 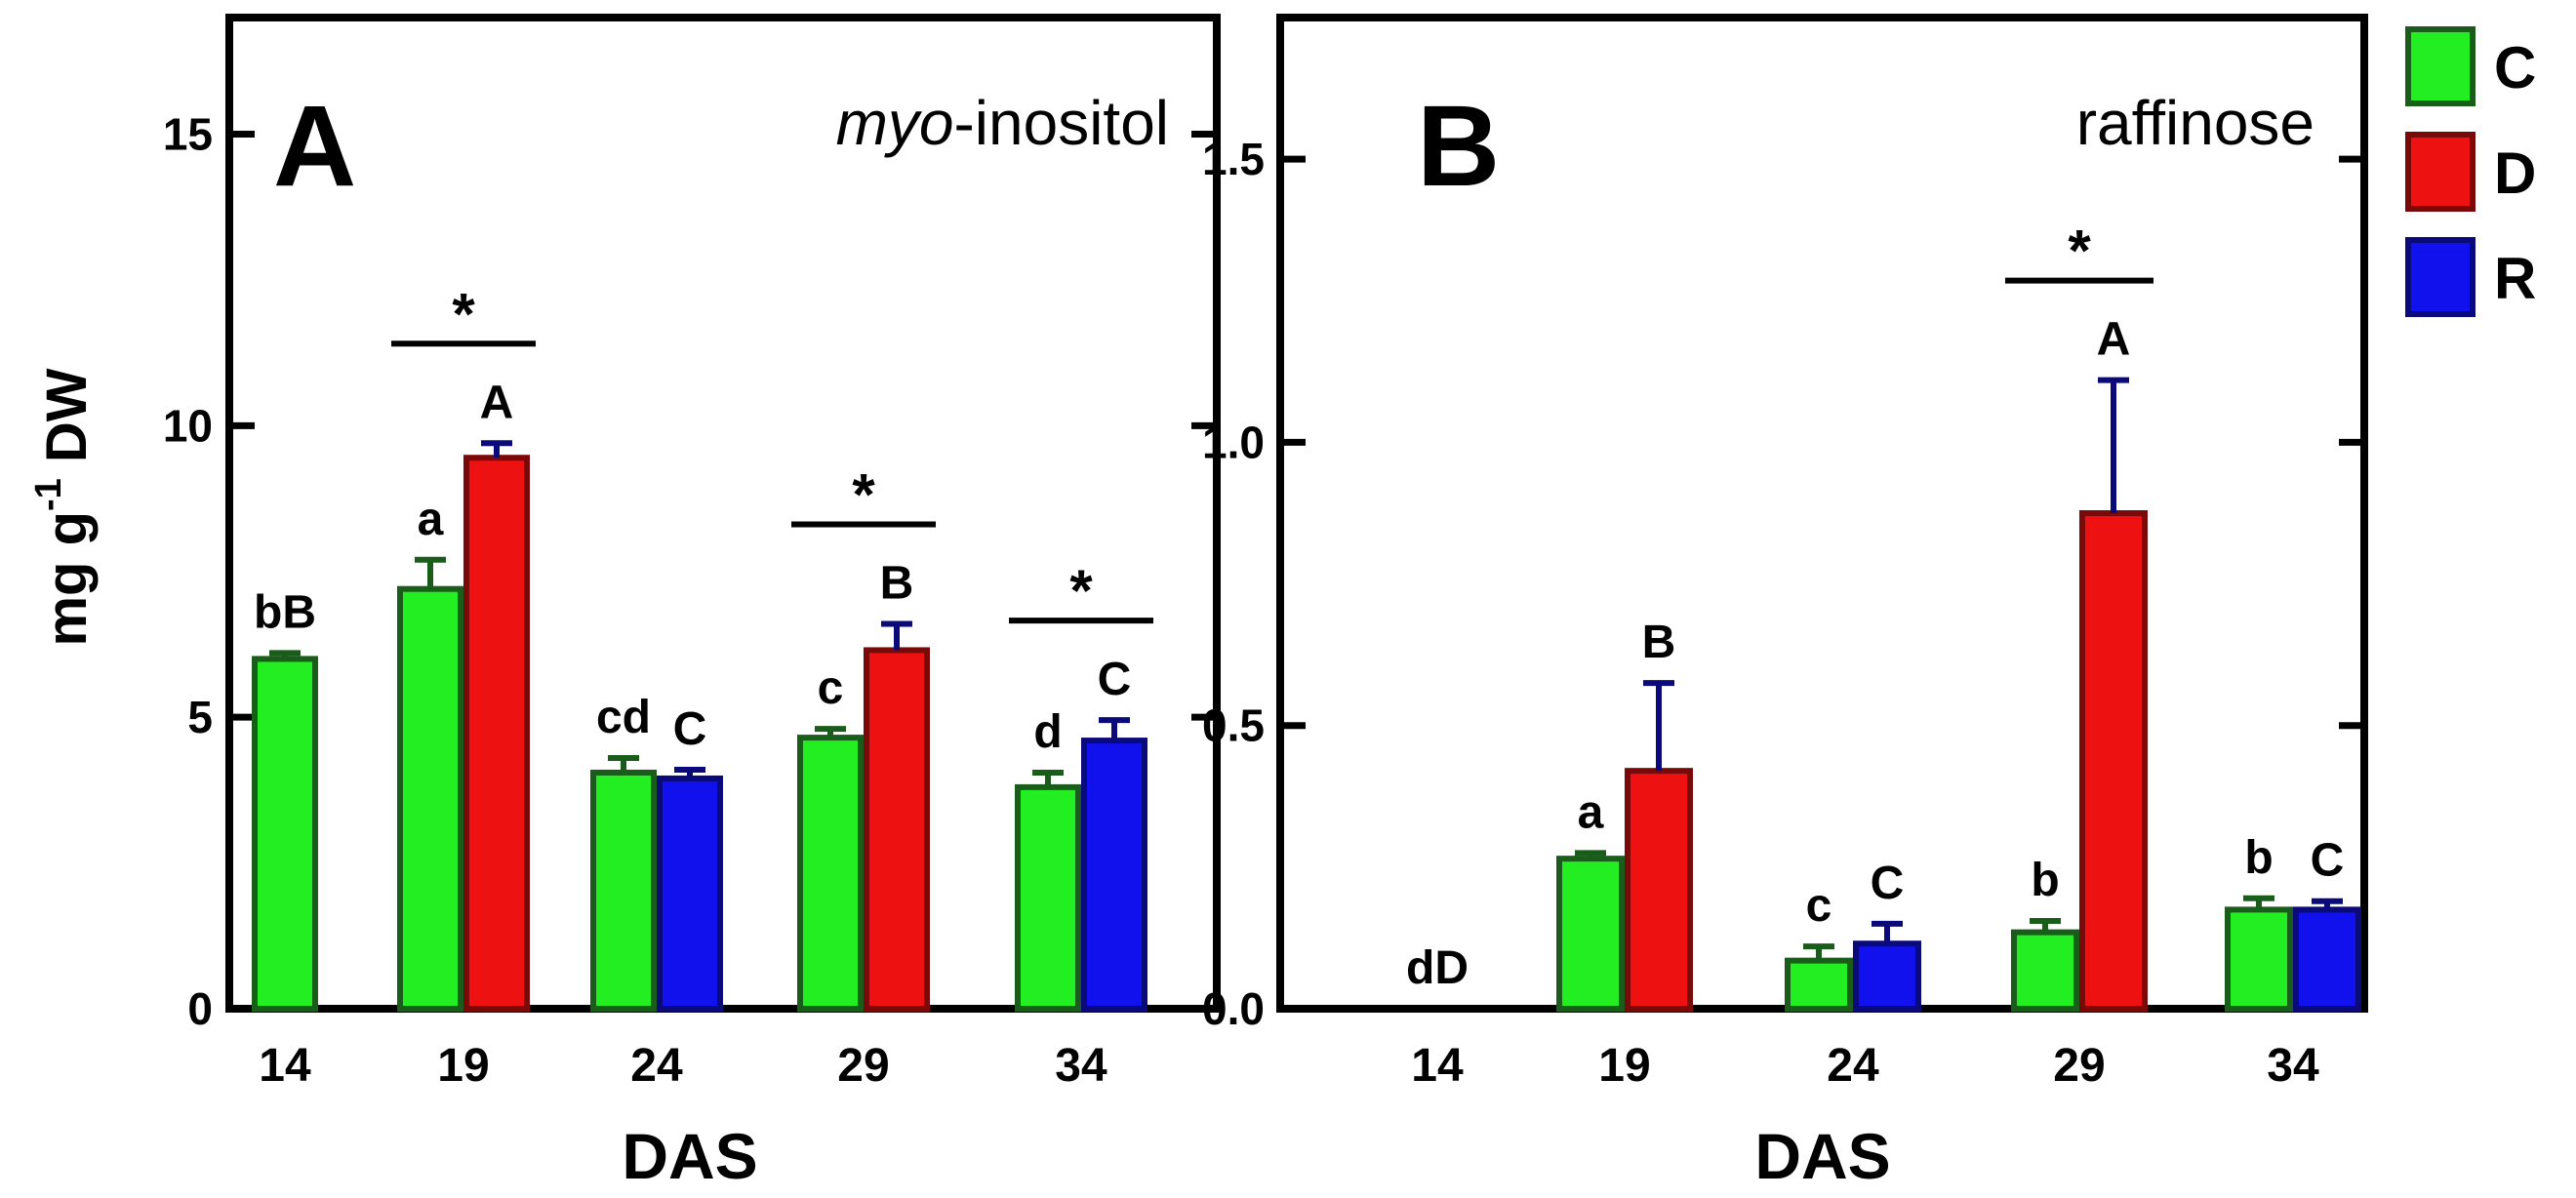 What do you see at coordinates (1458, 146) in the screenshot?
I see `panel-b-letter: B` at bounding box center [1458, 146].